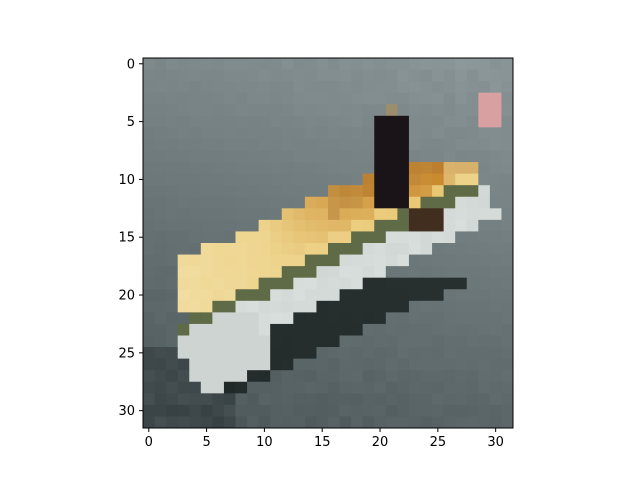  I want to click on x-tick-label: 25, so click(438, 442).